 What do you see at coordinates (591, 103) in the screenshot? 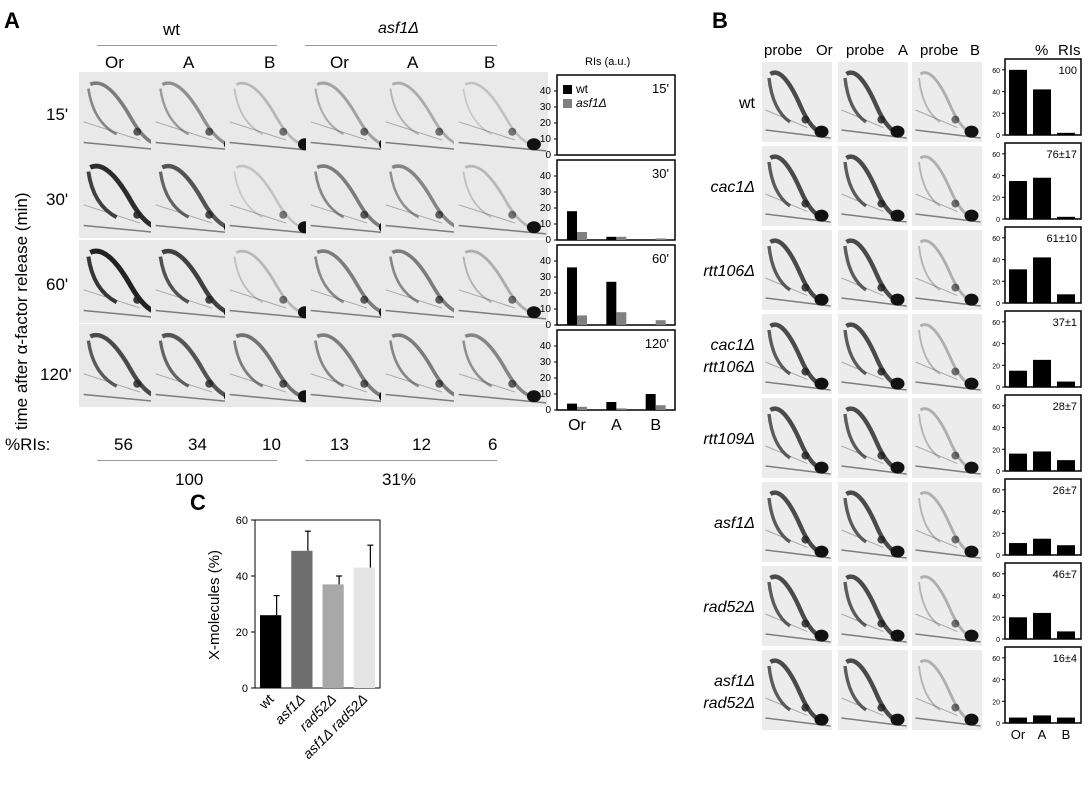
I see `chart-a-legend-label: asf1Δ` at bounding box center [591, 103].